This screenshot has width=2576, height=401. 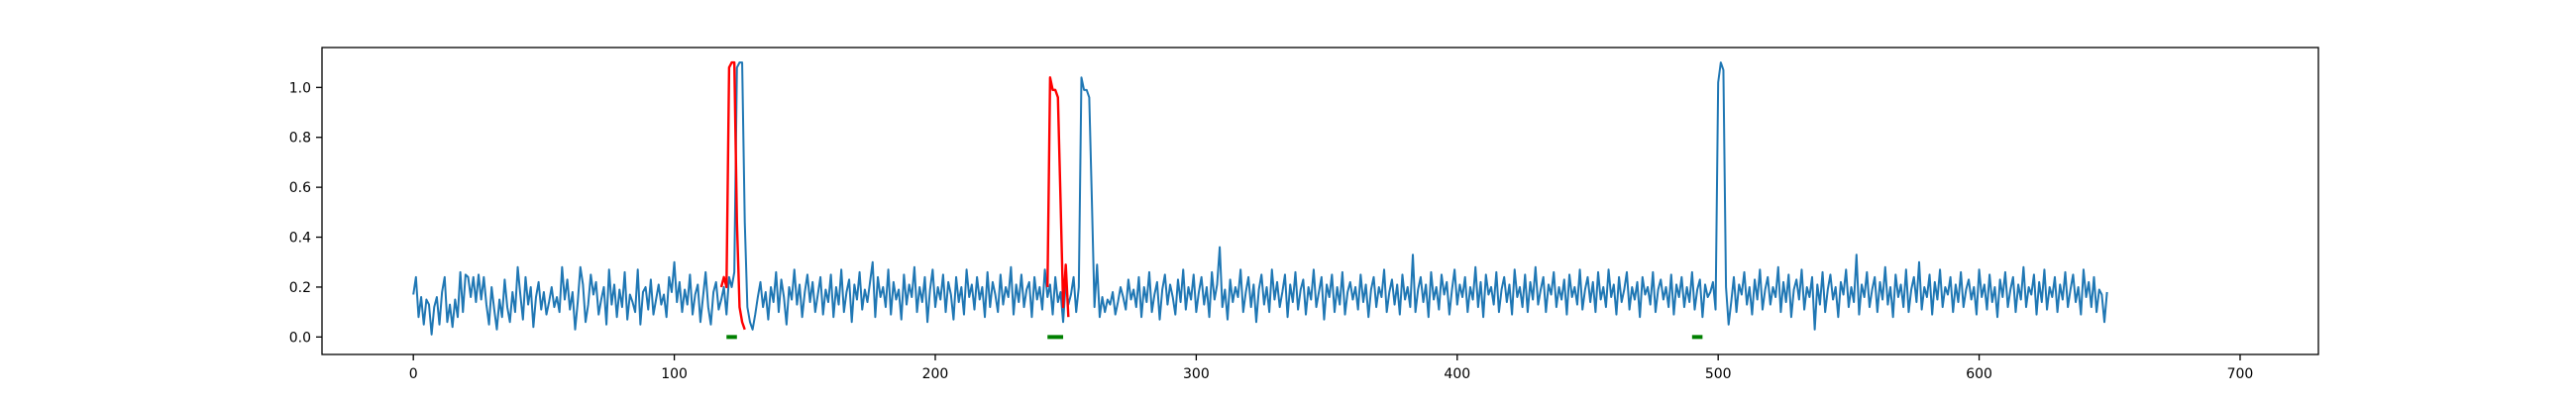 What do you see at coordinates (300, 188) in the screenshot?
I see `y-tick-label: 0.6` at bounding box center [300, 188].